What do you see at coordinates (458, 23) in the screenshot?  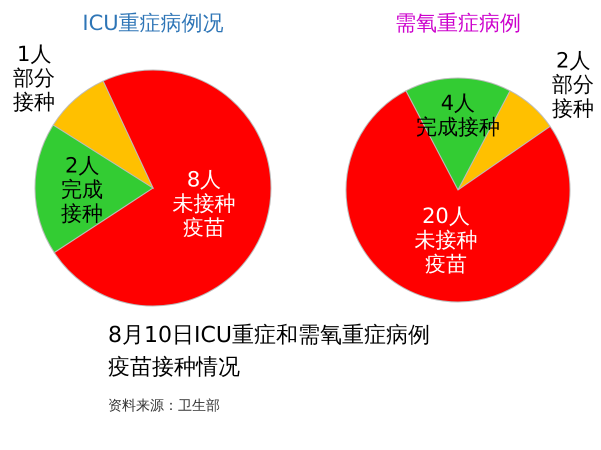 I see `chart-title: 需氧重症病例` at bounding box center [458, 23].